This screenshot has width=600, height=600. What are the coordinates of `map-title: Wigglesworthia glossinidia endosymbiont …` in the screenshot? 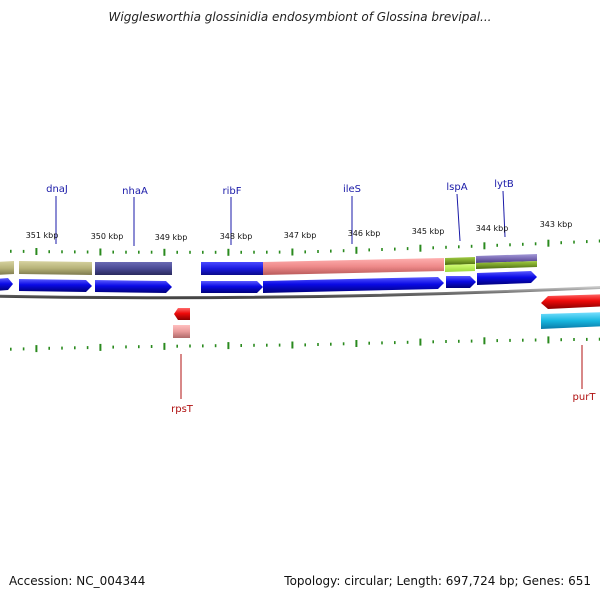 It's located at (300, 17).